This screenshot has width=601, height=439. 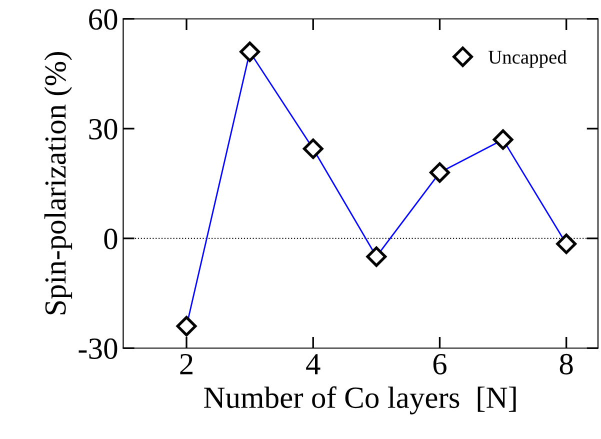 What do you see at coordinates (527, 59) in the screenshot?
I see `legend-label: Uncapped` at bounding box center [527, 59].